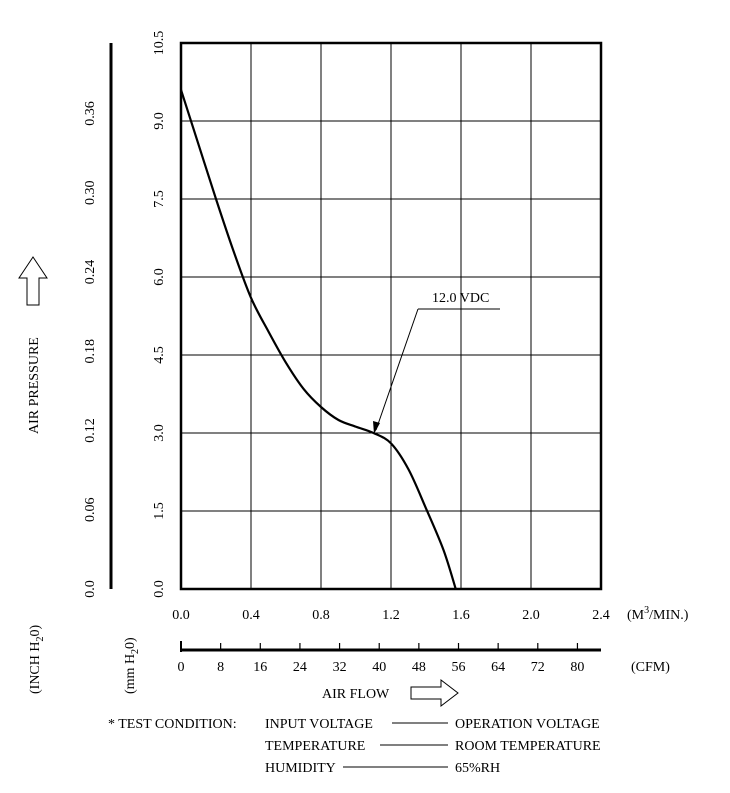 The height and width of the screenshot is (793, 730). I want to click on cfm-tick-labels: 0 8 16 24 32 40 48 56 64 72 80, so click(381, 659).